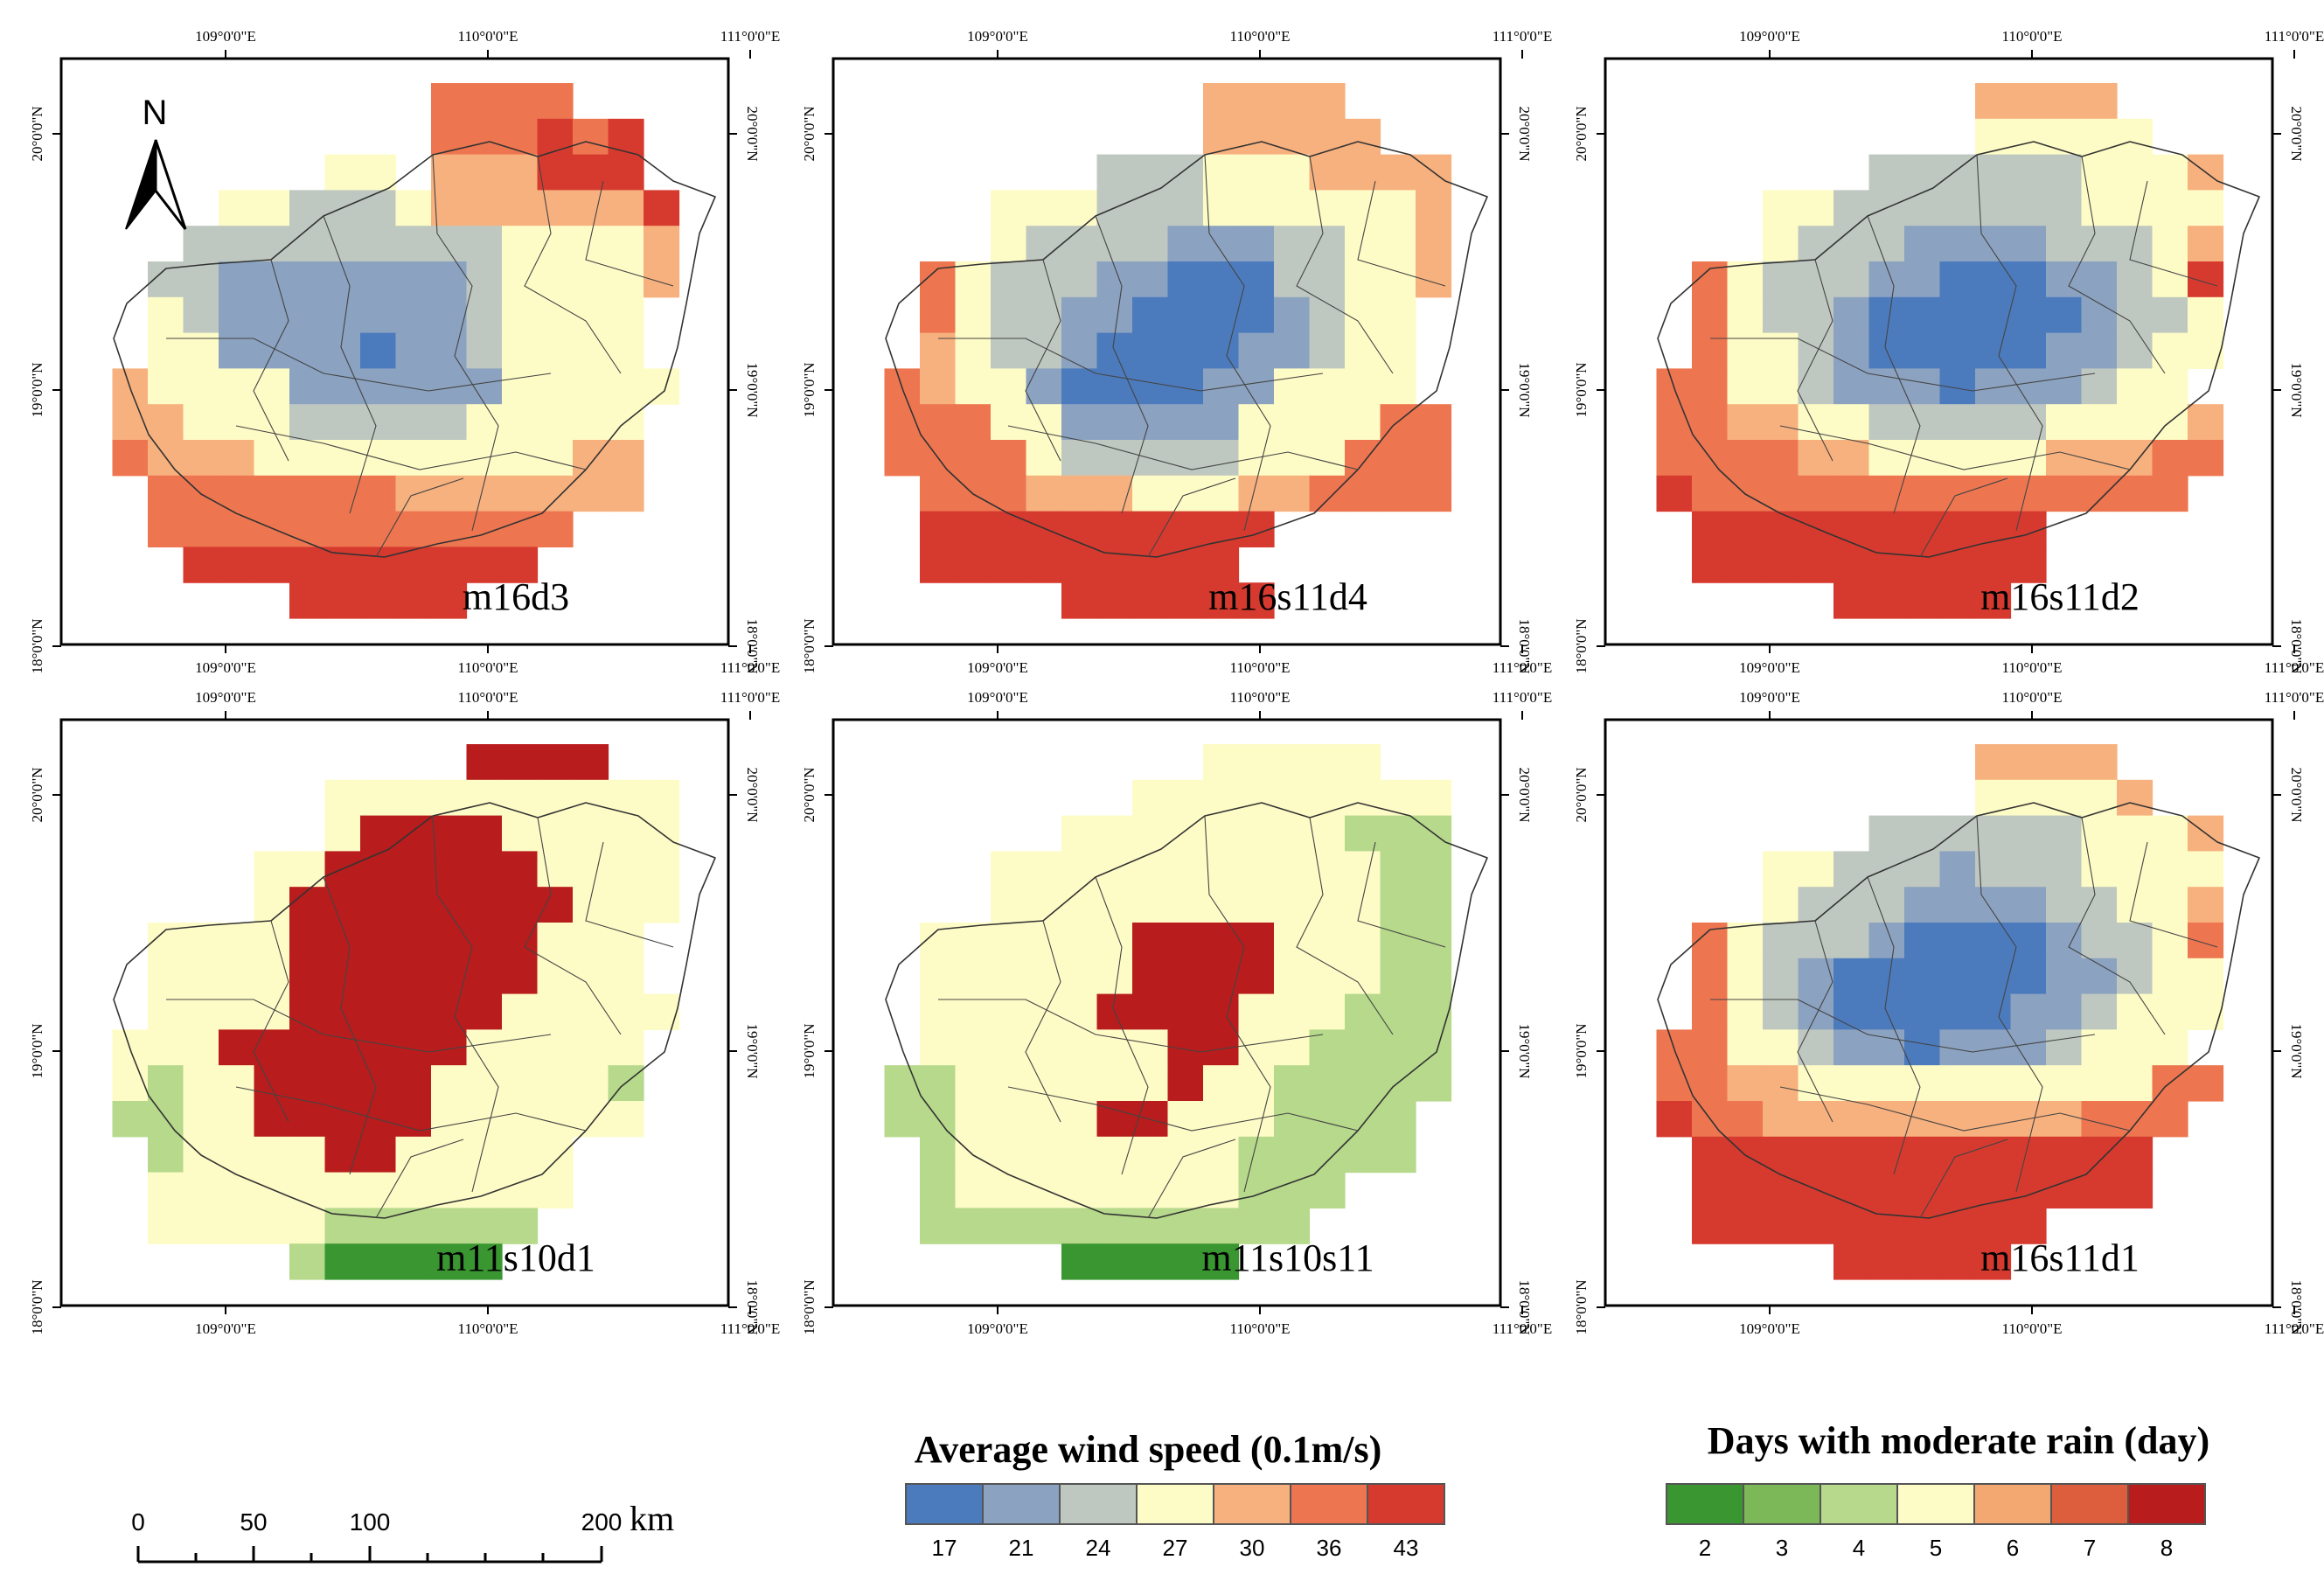 The height and width of the screenshot is (1595, 2324). Describe the element at coordinates (809, 1050) in the screenshot. I see `latitude-label-left: 19°0'0"N` at that location.